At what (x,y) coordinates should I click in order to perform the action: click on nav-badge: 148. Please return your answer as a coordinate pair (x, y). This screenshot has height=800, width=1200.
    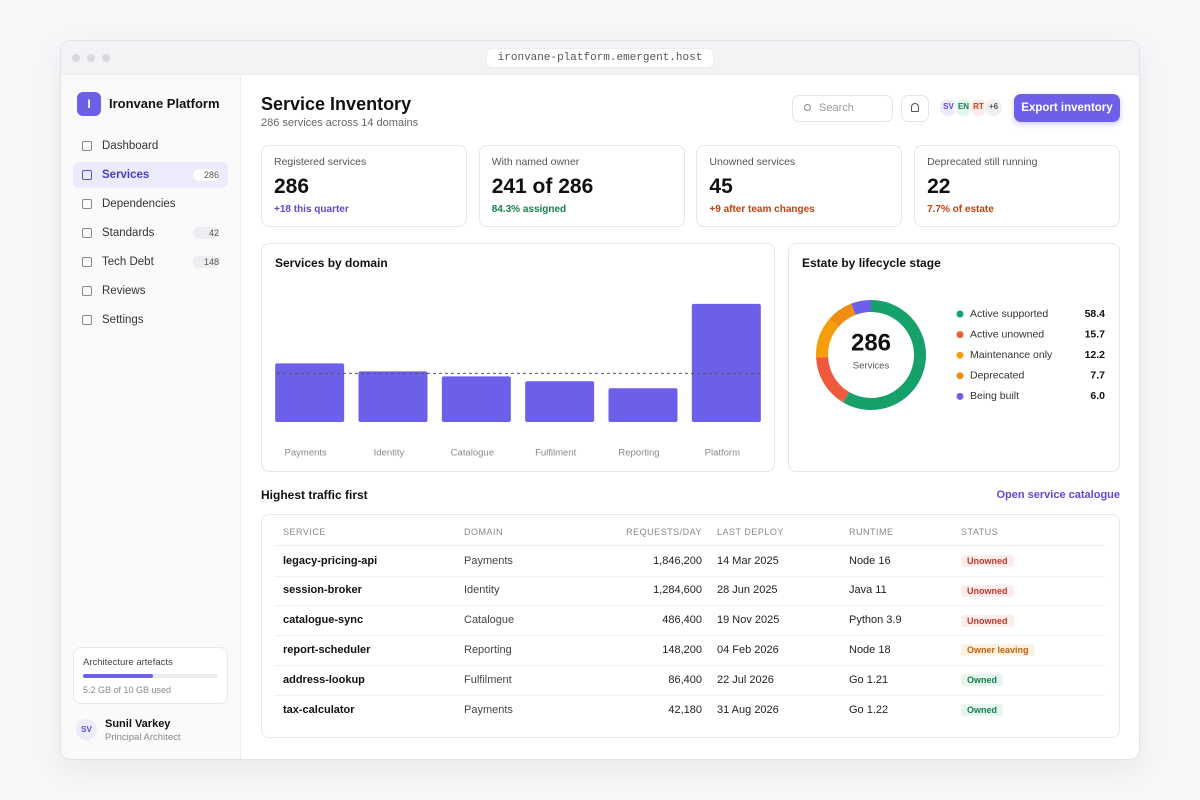
    Looking at the image, I should click on (206, 262).